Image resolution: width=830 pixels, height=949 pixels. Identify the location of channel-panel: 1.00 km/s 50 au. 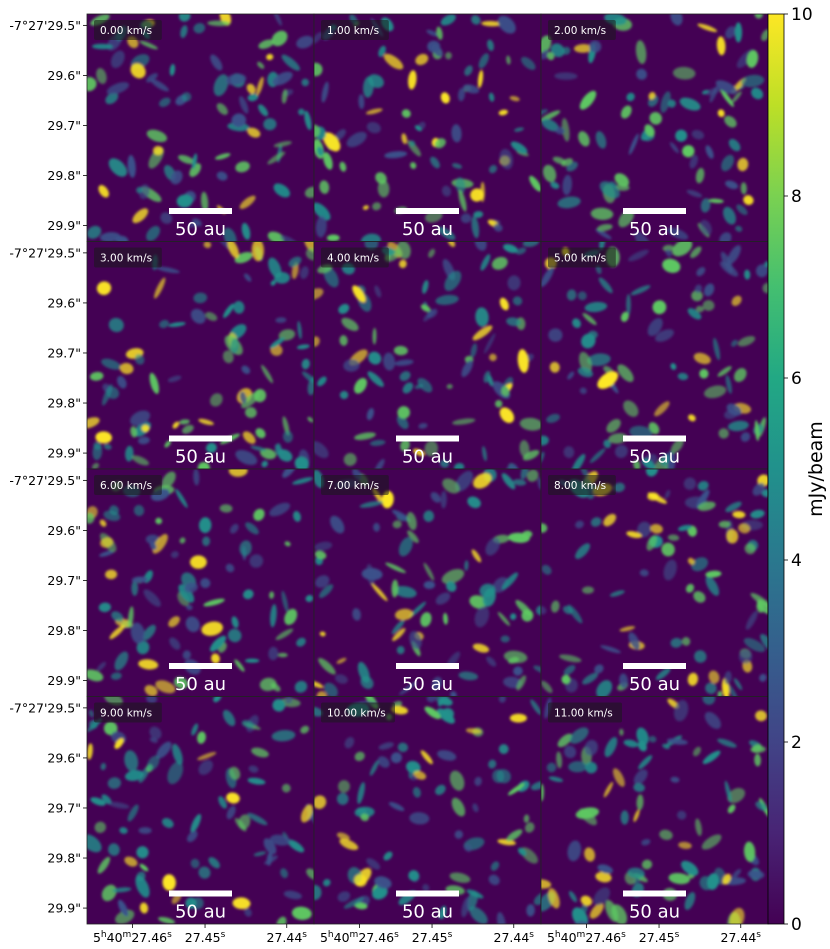
(427, 127).